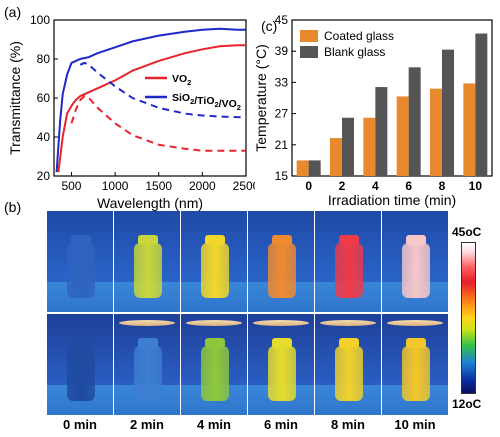  What do you see at coordinates (13, 12) in the screenshot?
I see `panel-a-label: (a)` at bounding box center [13, 12].